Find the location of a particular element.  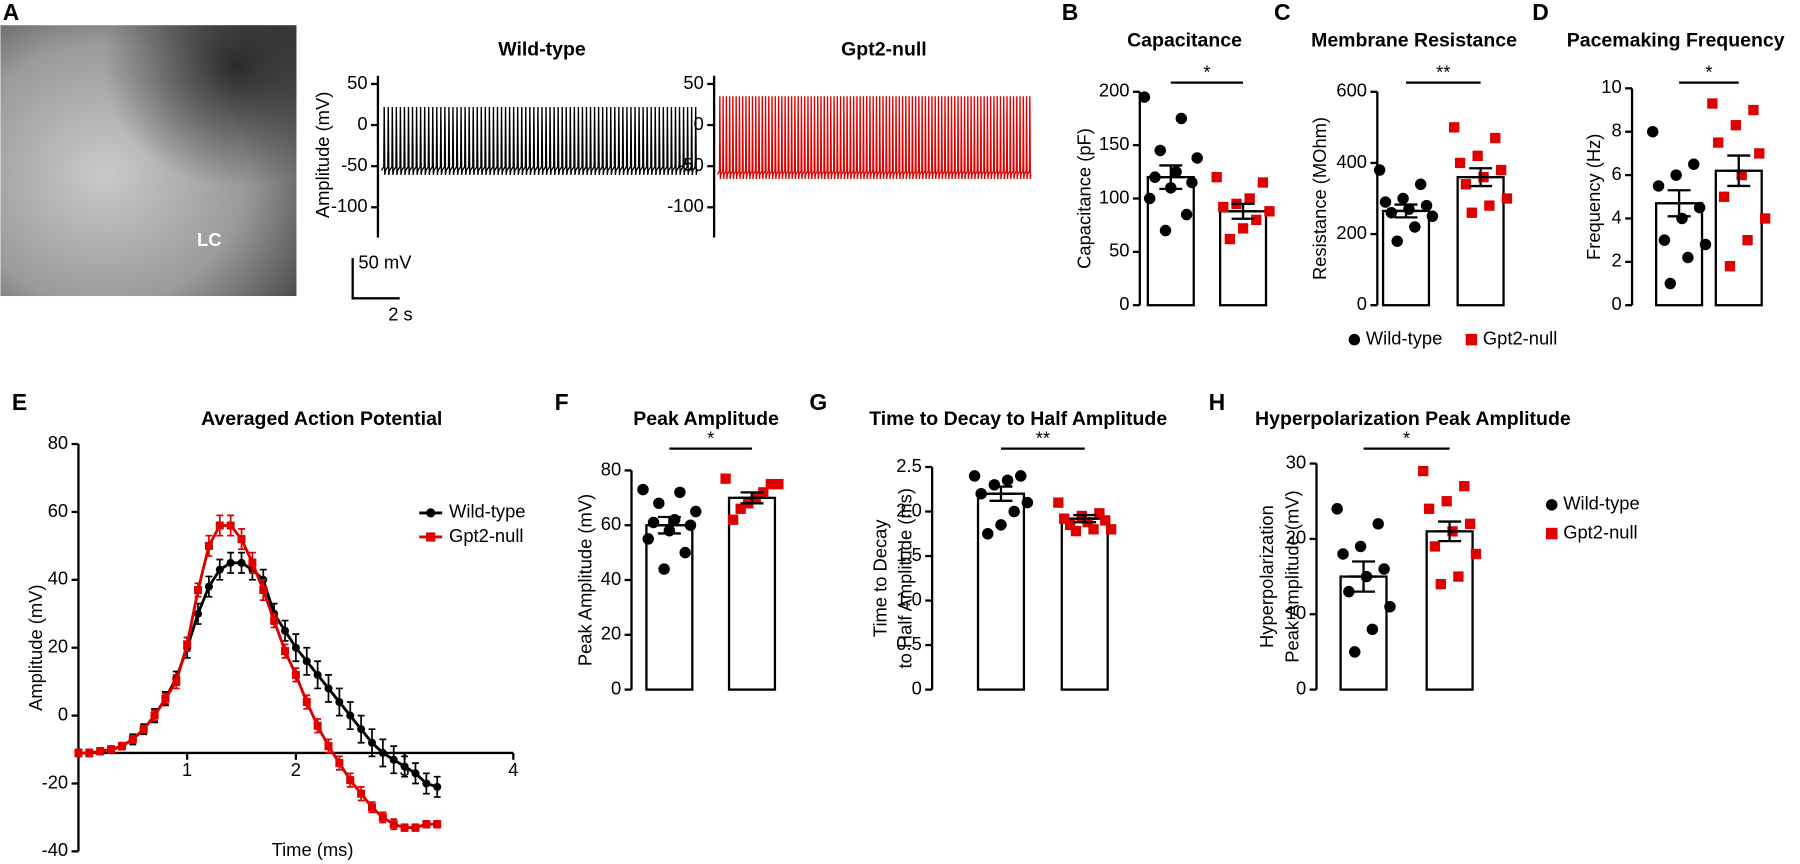

y-axis-label: Time to Decay is located at coordinates (879, 578).